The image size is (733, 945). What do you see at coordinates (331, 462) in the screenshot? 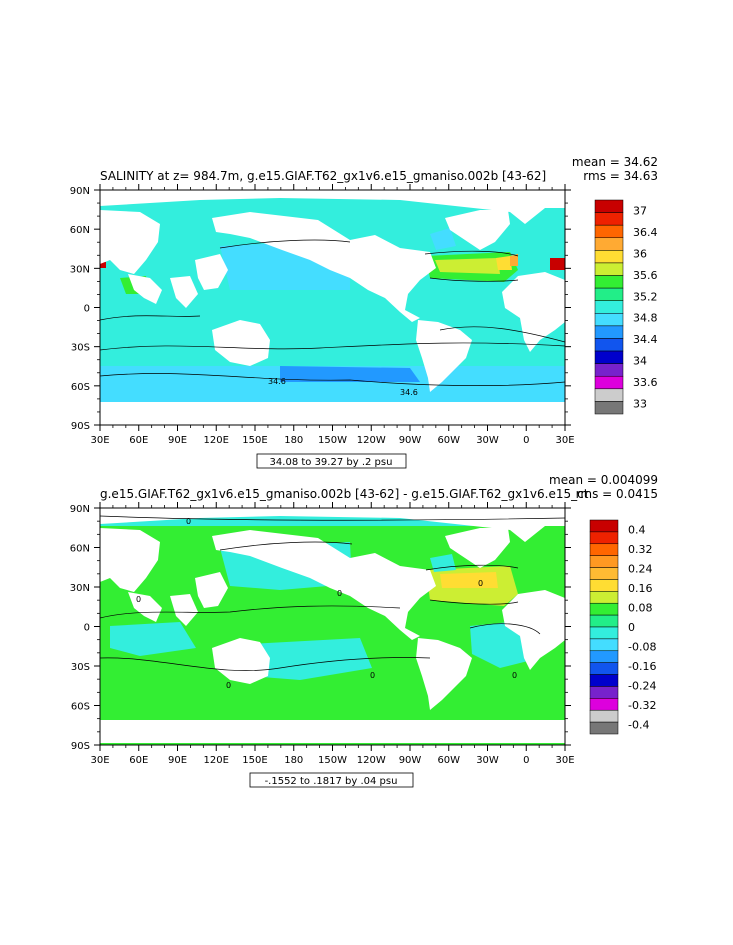
I see `panel1-range-label: 34.08 to 39.27 by .2 psu` at bounding box center [331, 462].